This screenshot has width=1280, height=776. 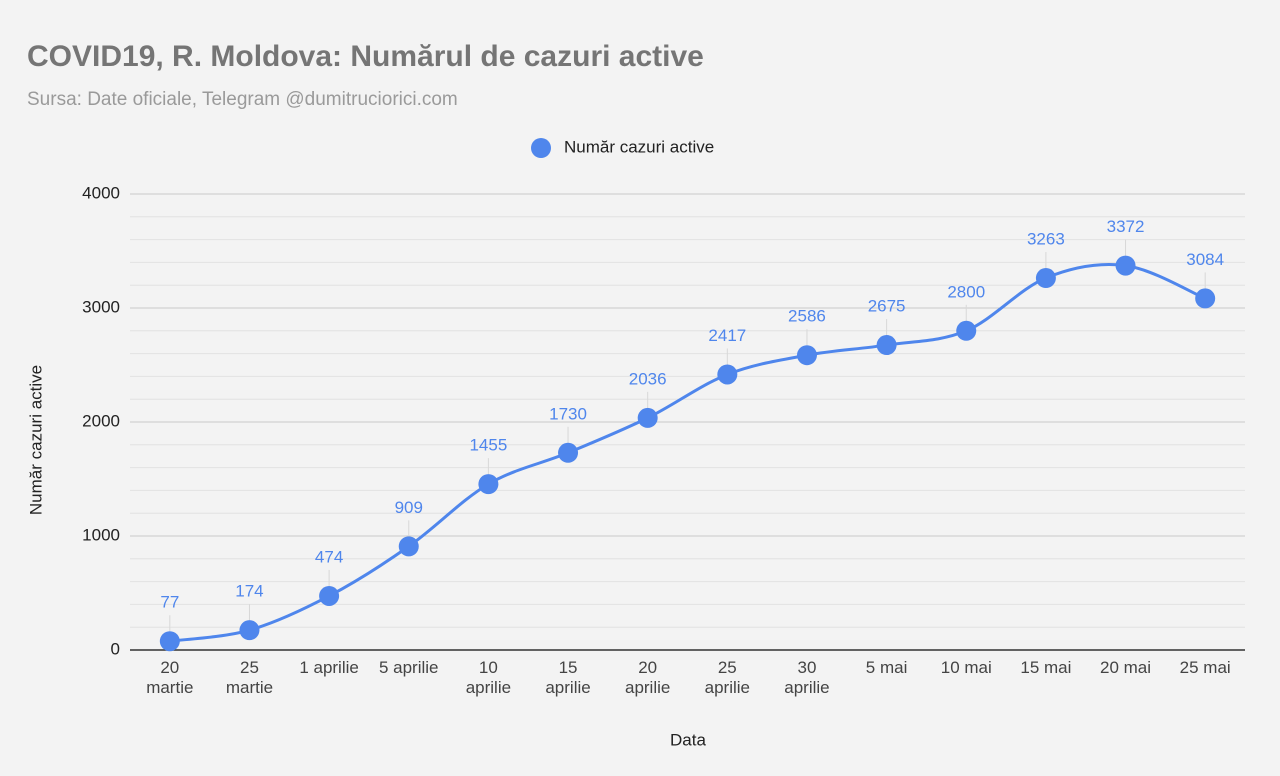 What do you see at coordinates (1126, 226) in the screenshot?
I see `data-label: 3372` at bounding box center [1126, 226].